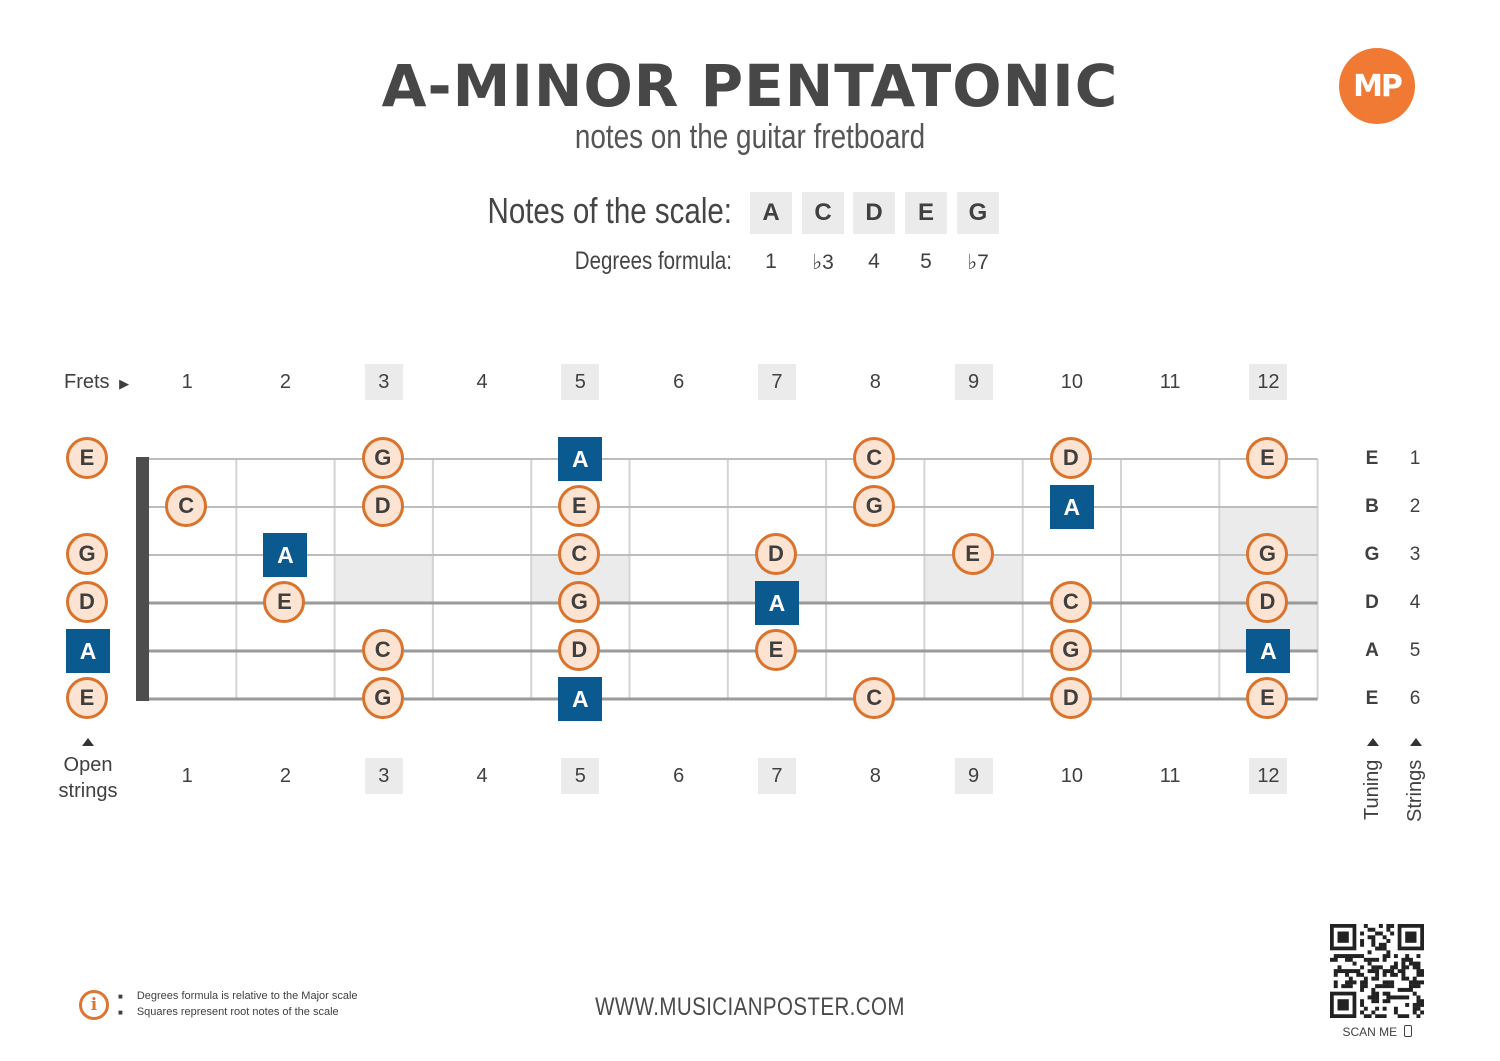  Describe the element at coordinates (88, 791) in the screenshot. I see `open-strings-label-line2: strings` at that location.